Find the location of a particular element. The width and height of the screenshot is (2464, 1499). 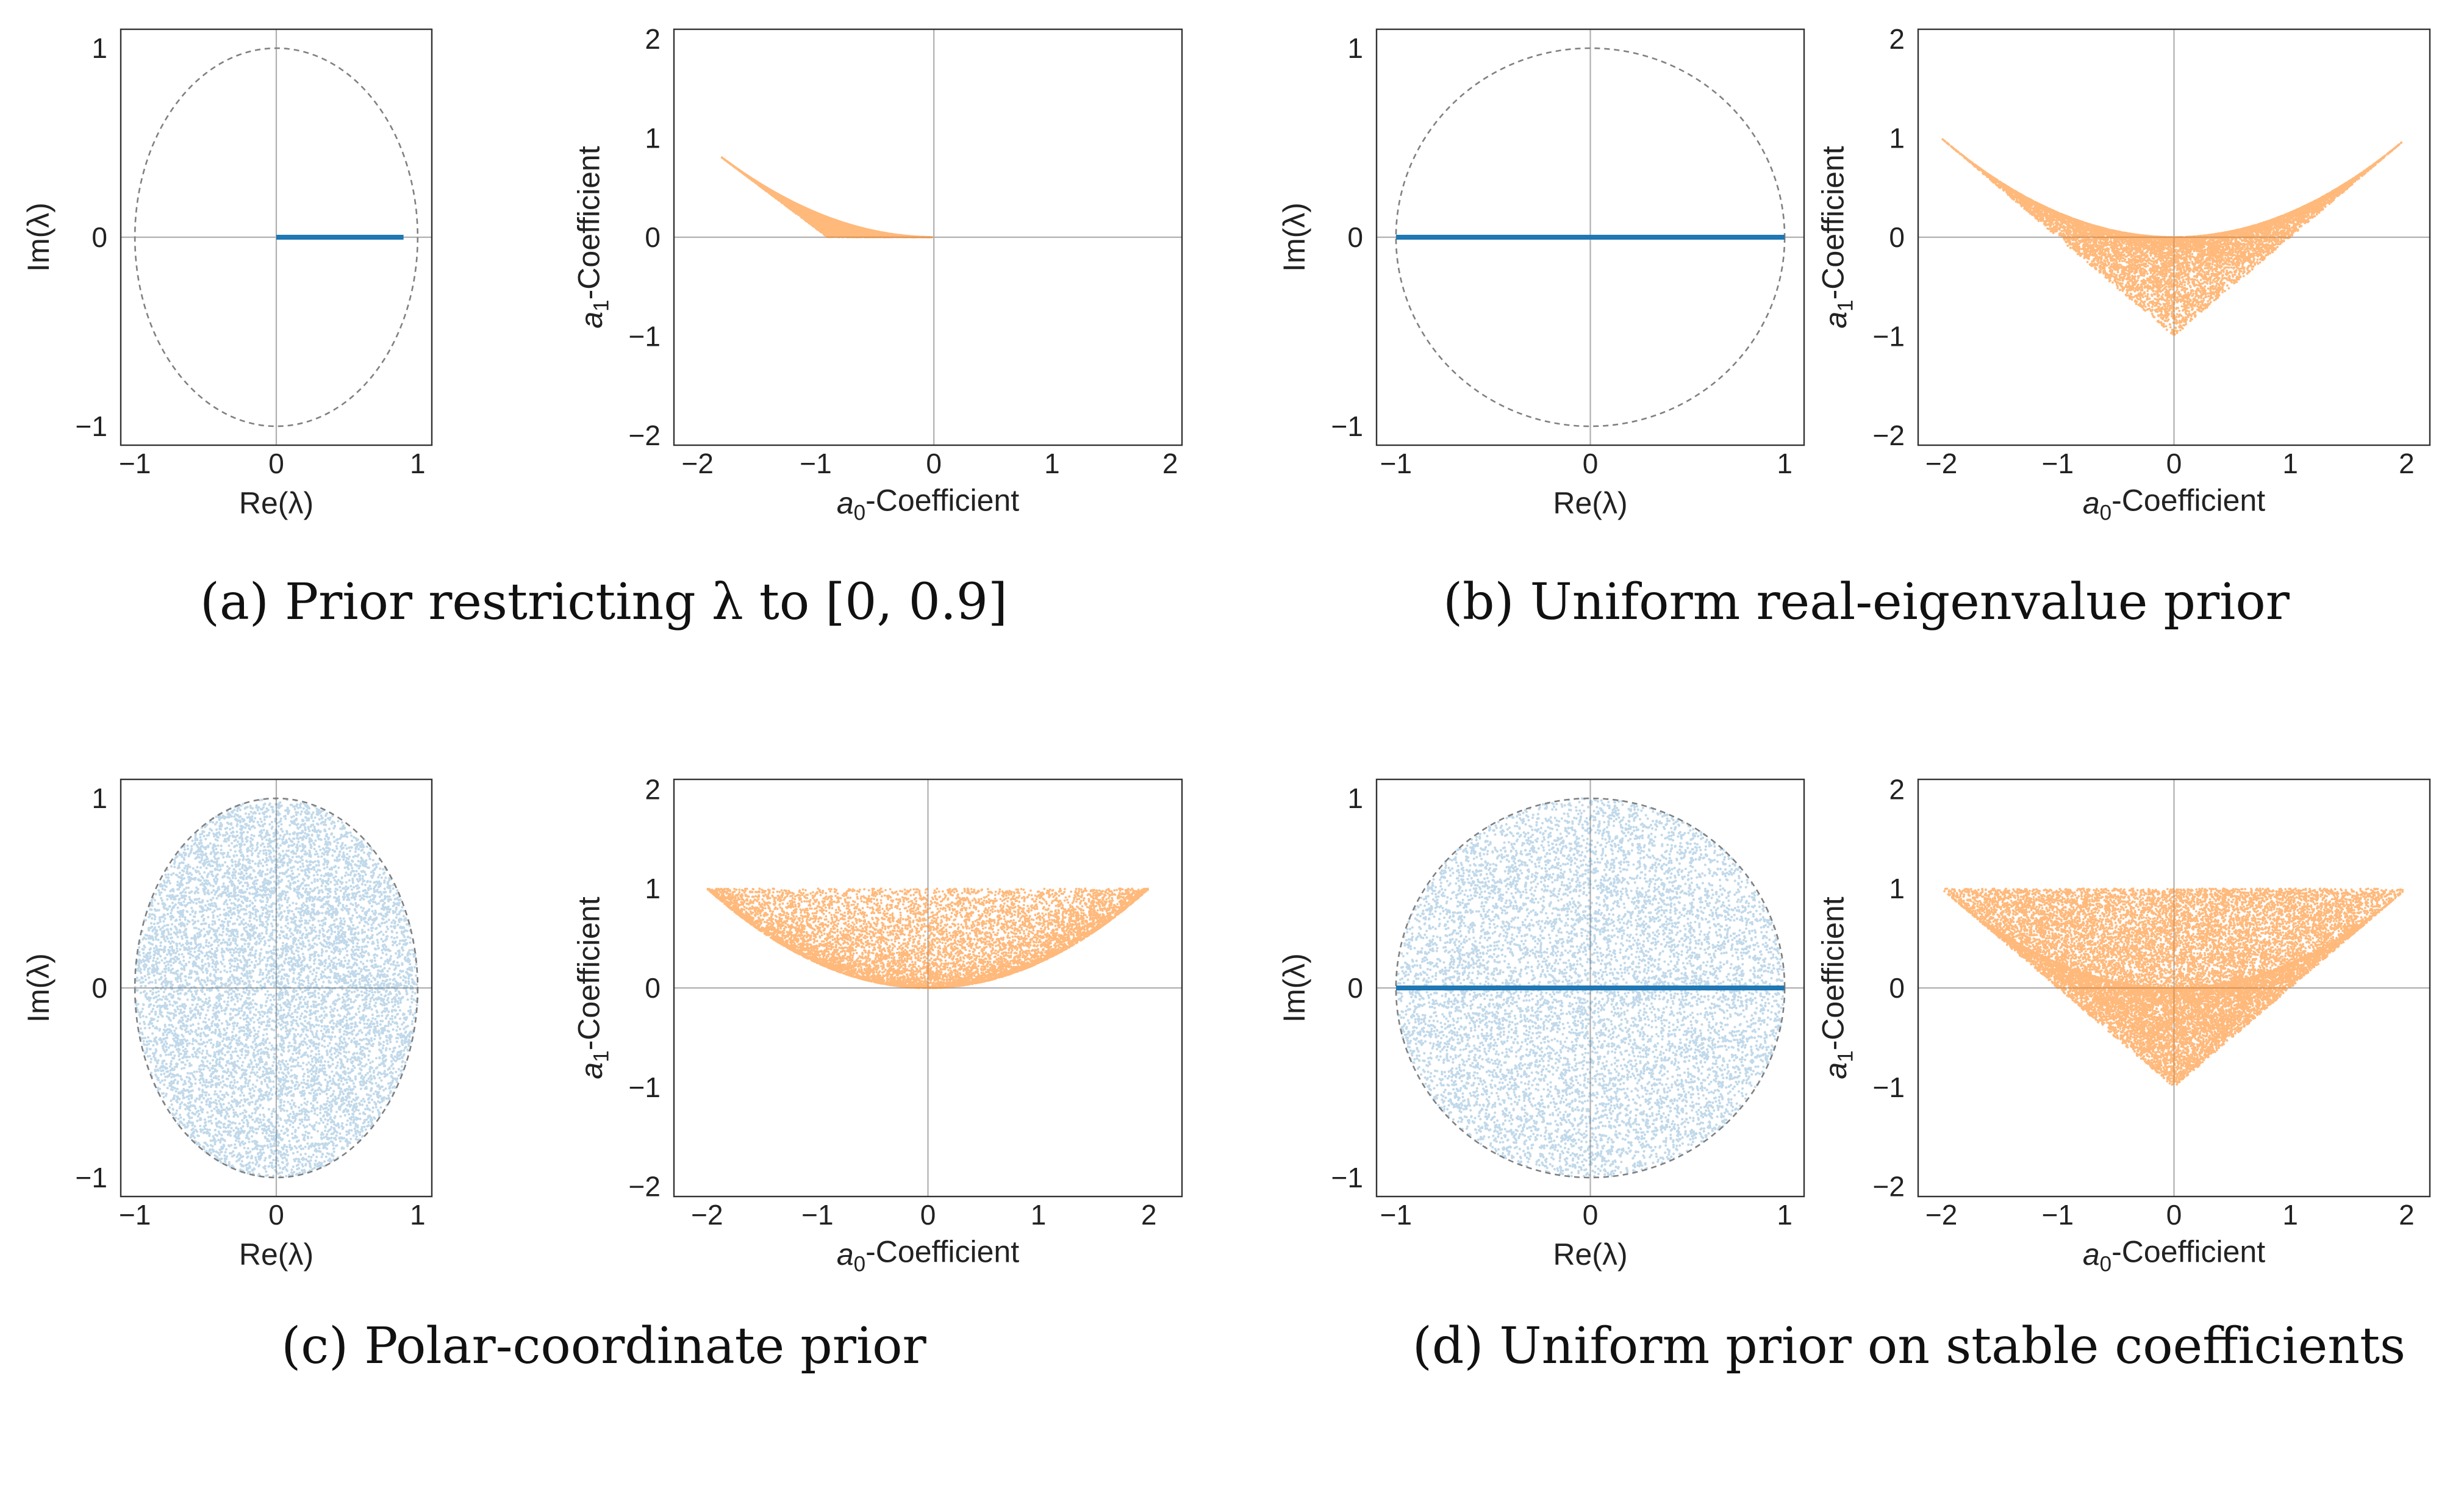

panel-a-eigen: −1 0 1 −1 0 1 Re(λ) Im(λ) is located at coordinates (227, 274).